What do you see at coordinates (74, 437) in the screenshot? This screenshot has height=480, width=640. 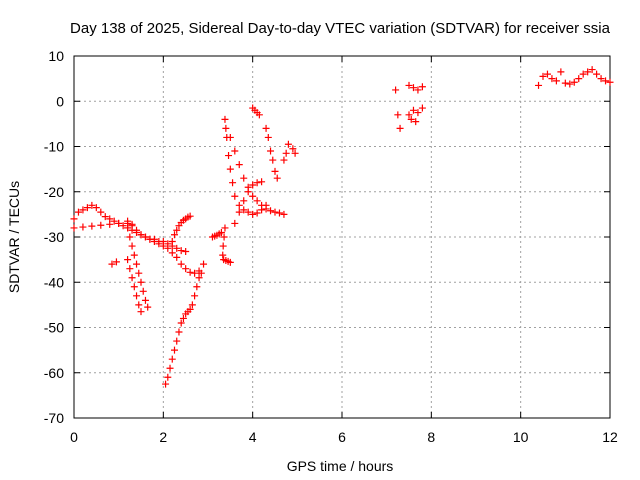 I see `x-tick-label: 0` at bounding box center [74, 437].